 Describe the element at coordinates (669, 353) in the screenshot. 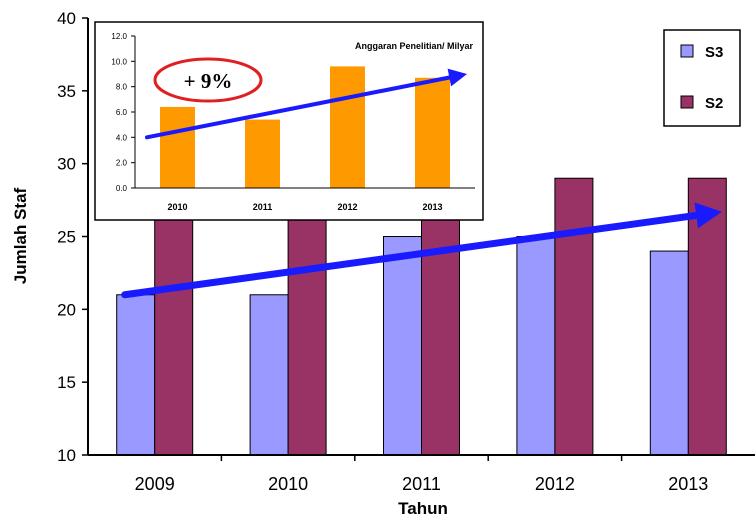

I see `bar-s3-2013` at that location.